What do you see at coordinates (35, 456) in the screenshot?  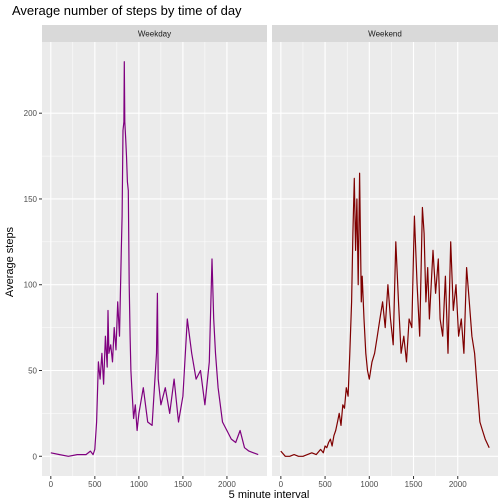 I see `y-tick-label: 0` at bounding box center [35, 456].